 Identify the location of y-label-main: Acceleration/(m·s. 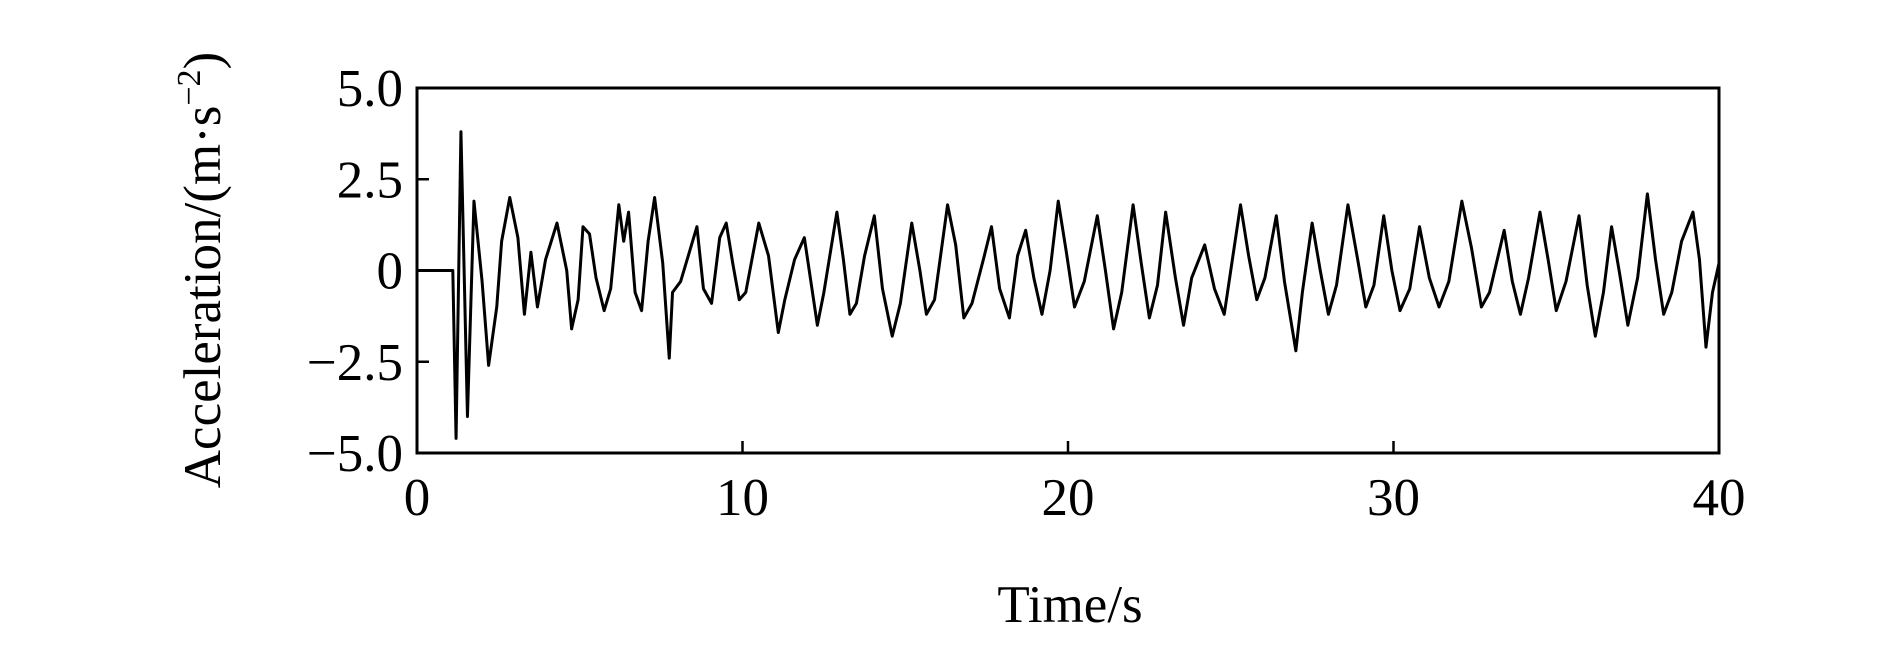
(203, 297).